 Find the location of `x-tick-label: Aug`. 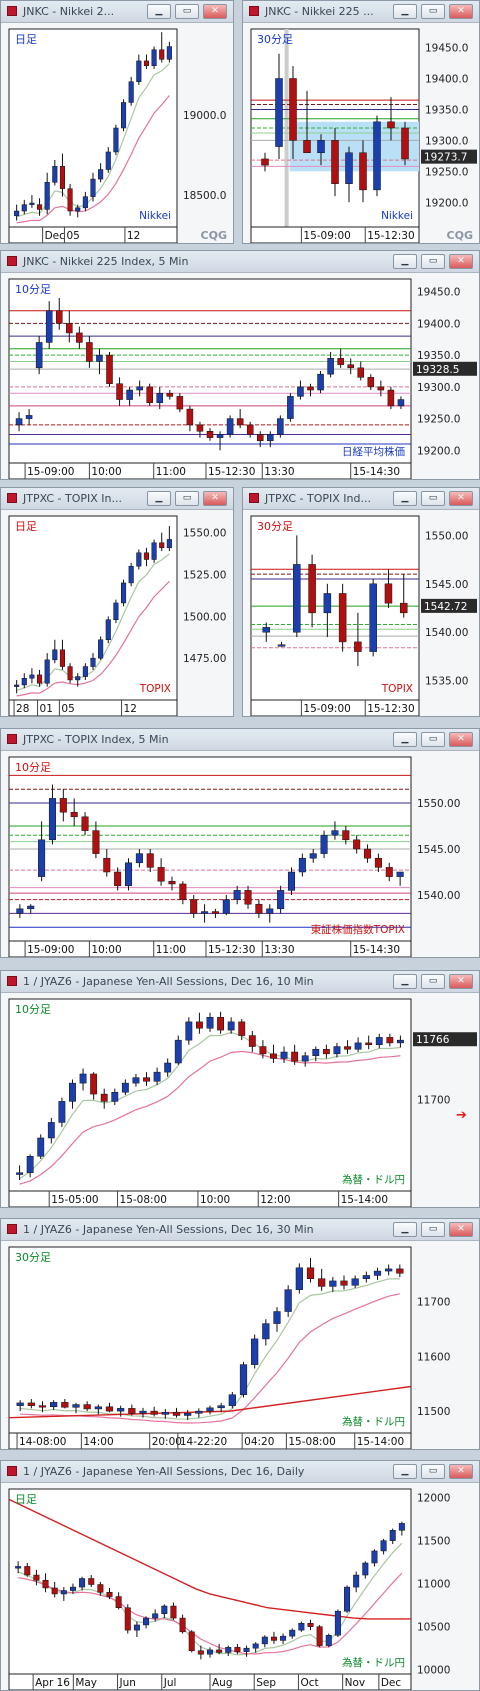

x-tick-label: Aug is located at coordinates (222, 1683).